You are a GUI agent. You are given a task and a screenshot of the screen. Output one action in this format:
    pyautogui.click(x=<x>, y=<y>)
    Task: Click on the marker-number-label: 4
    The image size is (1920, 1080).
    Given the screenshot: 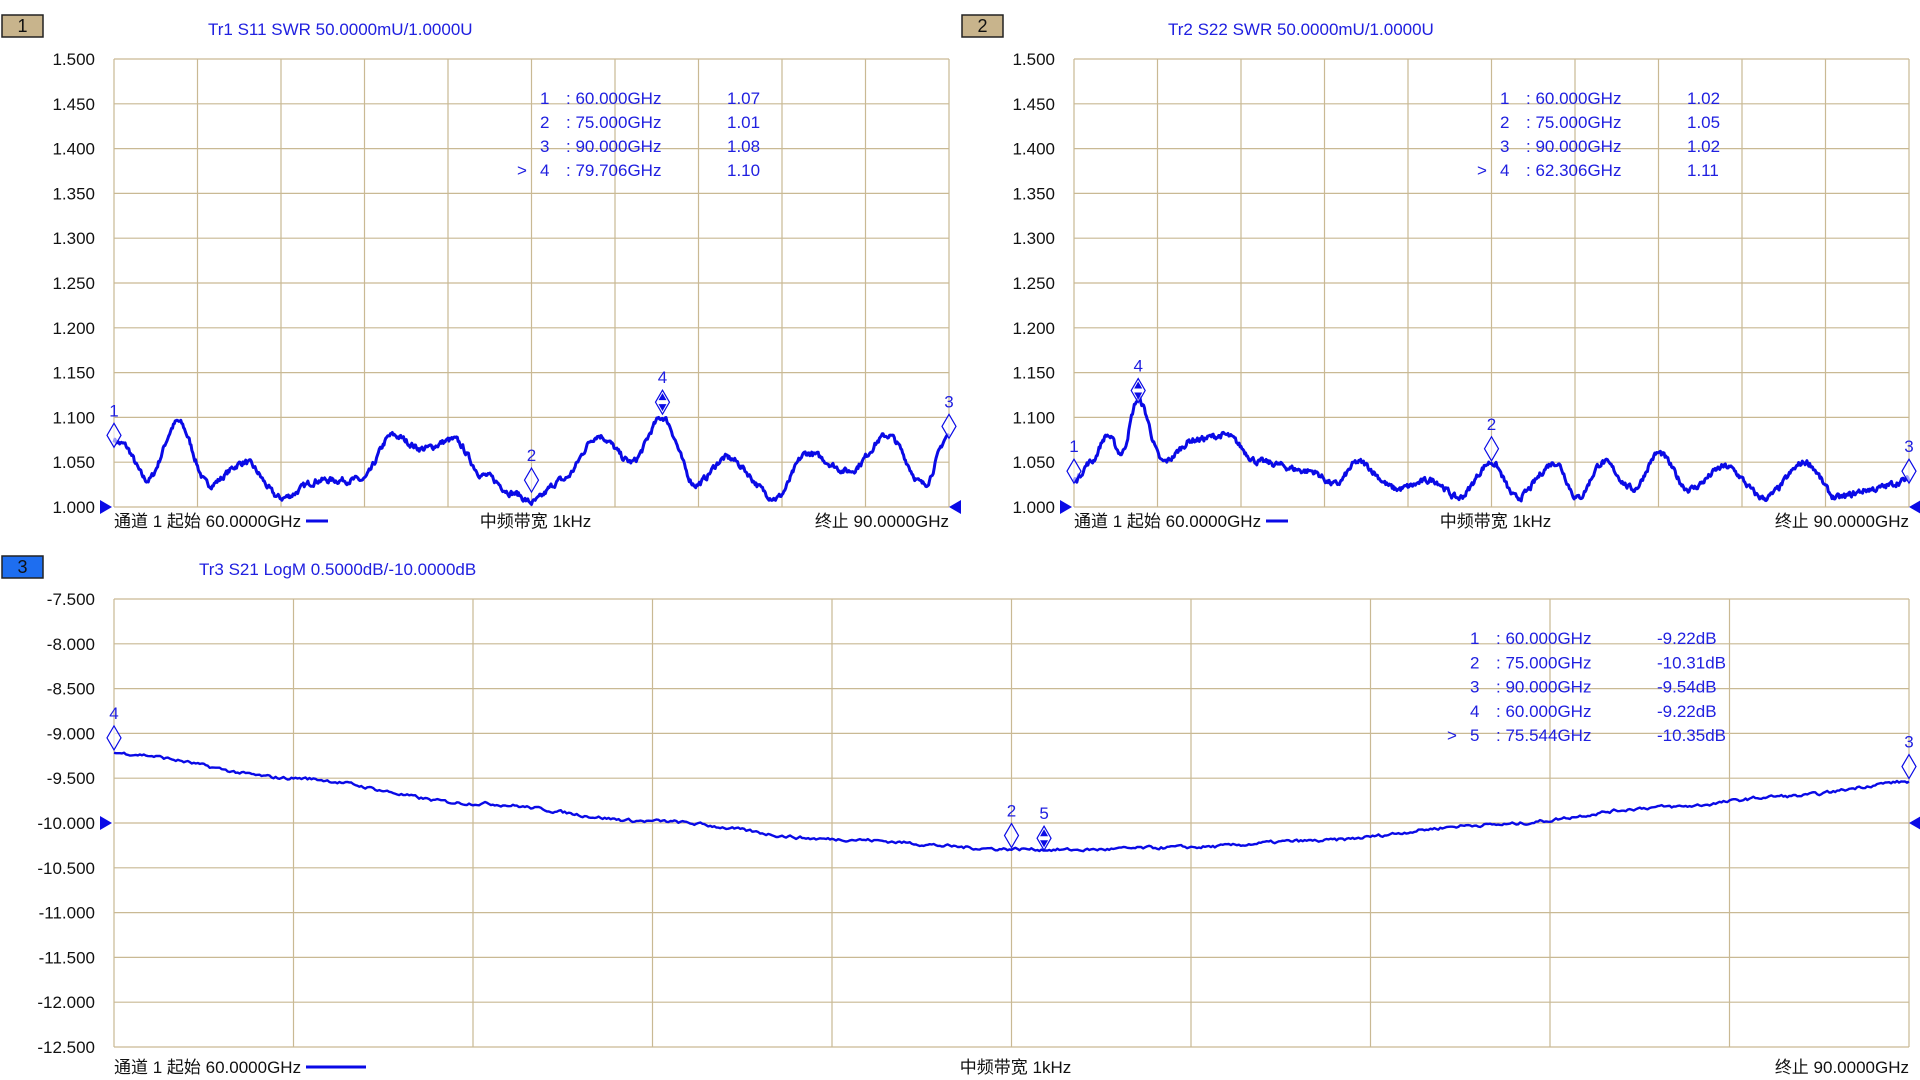 What is the action you would take?
    pyautogui.click(x=662, y=377)
    